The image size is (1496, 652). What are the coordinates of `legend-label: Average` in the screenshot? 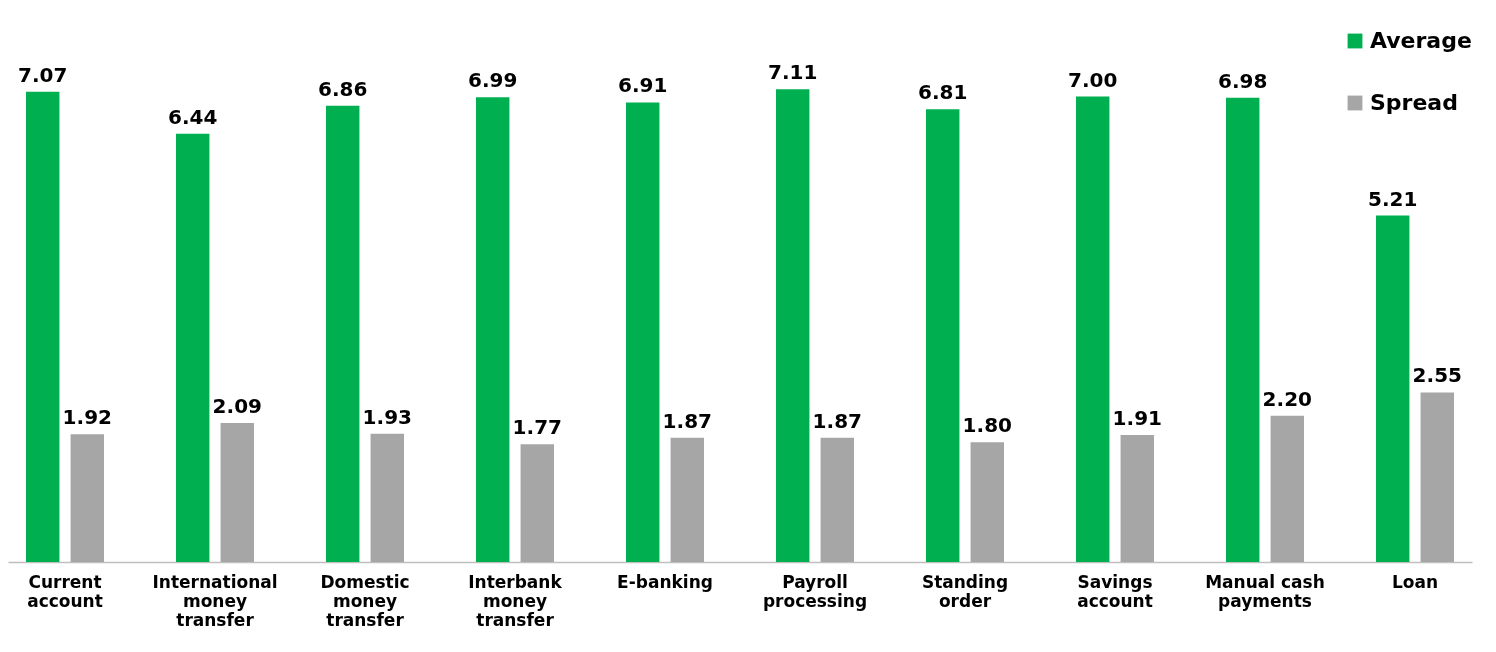 It's located at (1421, 40).